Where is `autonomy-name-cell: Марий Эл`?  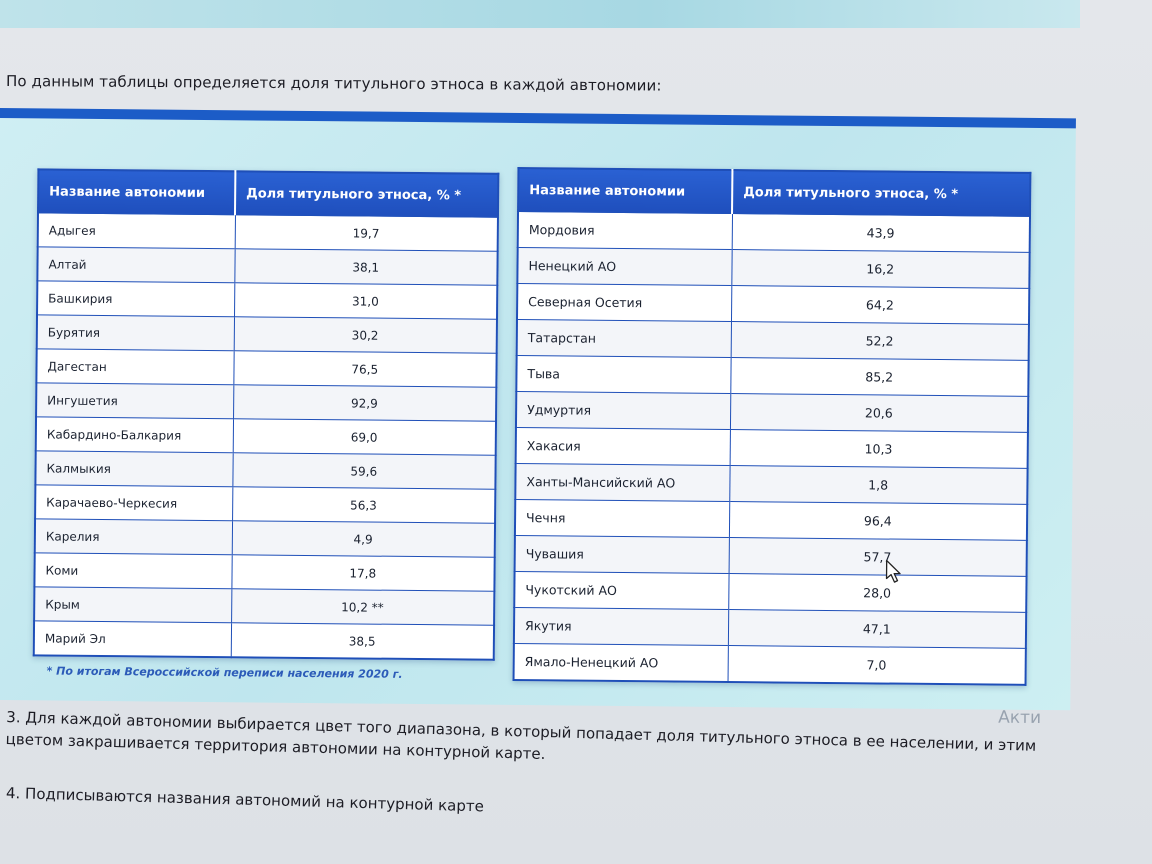
autonomy-name-cell: Марий Эл is located at coordinates (132, 639).